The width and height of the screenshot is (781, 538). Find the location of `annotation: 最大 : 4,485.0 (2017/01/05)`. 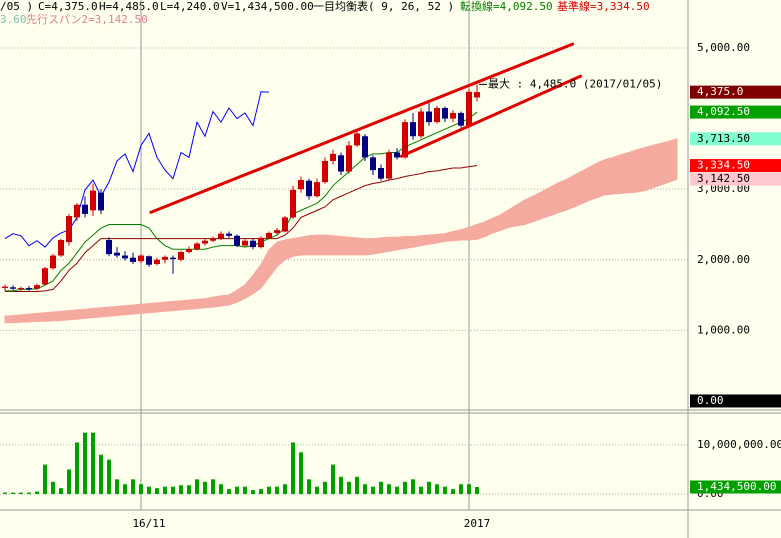

annotation: 最大 : 4,485.0 (2017/01/05) is located at coordinates (575, 83).